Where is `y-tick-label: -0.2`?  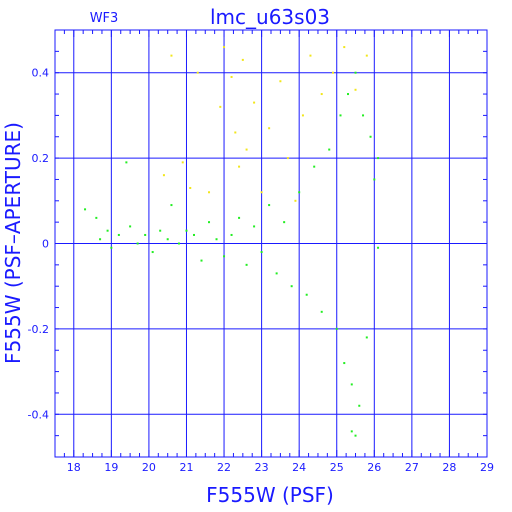
y-tick-label: -0.2 is located at coordinates (38, 329).